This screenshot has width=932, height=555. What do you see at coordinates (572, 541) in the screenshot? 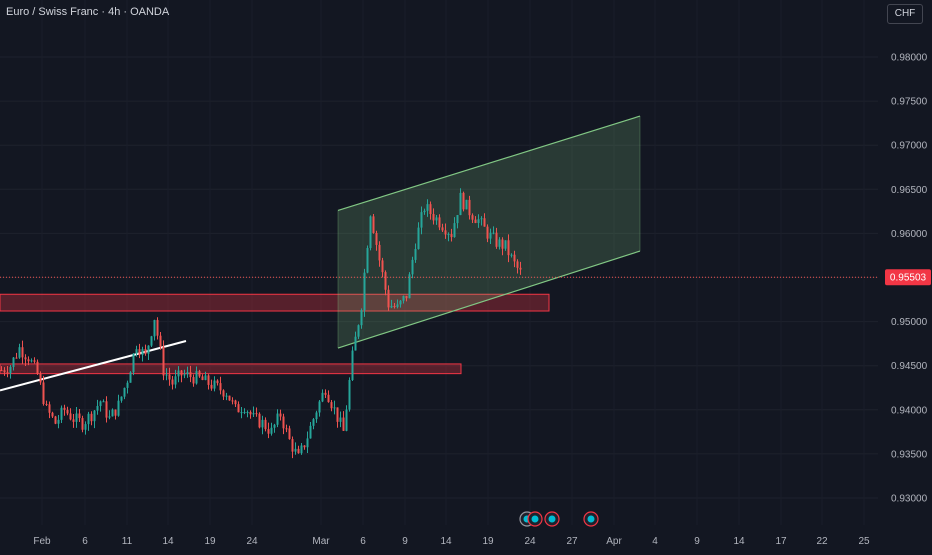
I see `time-tick-label: 27` at bounding box center [572, 541].